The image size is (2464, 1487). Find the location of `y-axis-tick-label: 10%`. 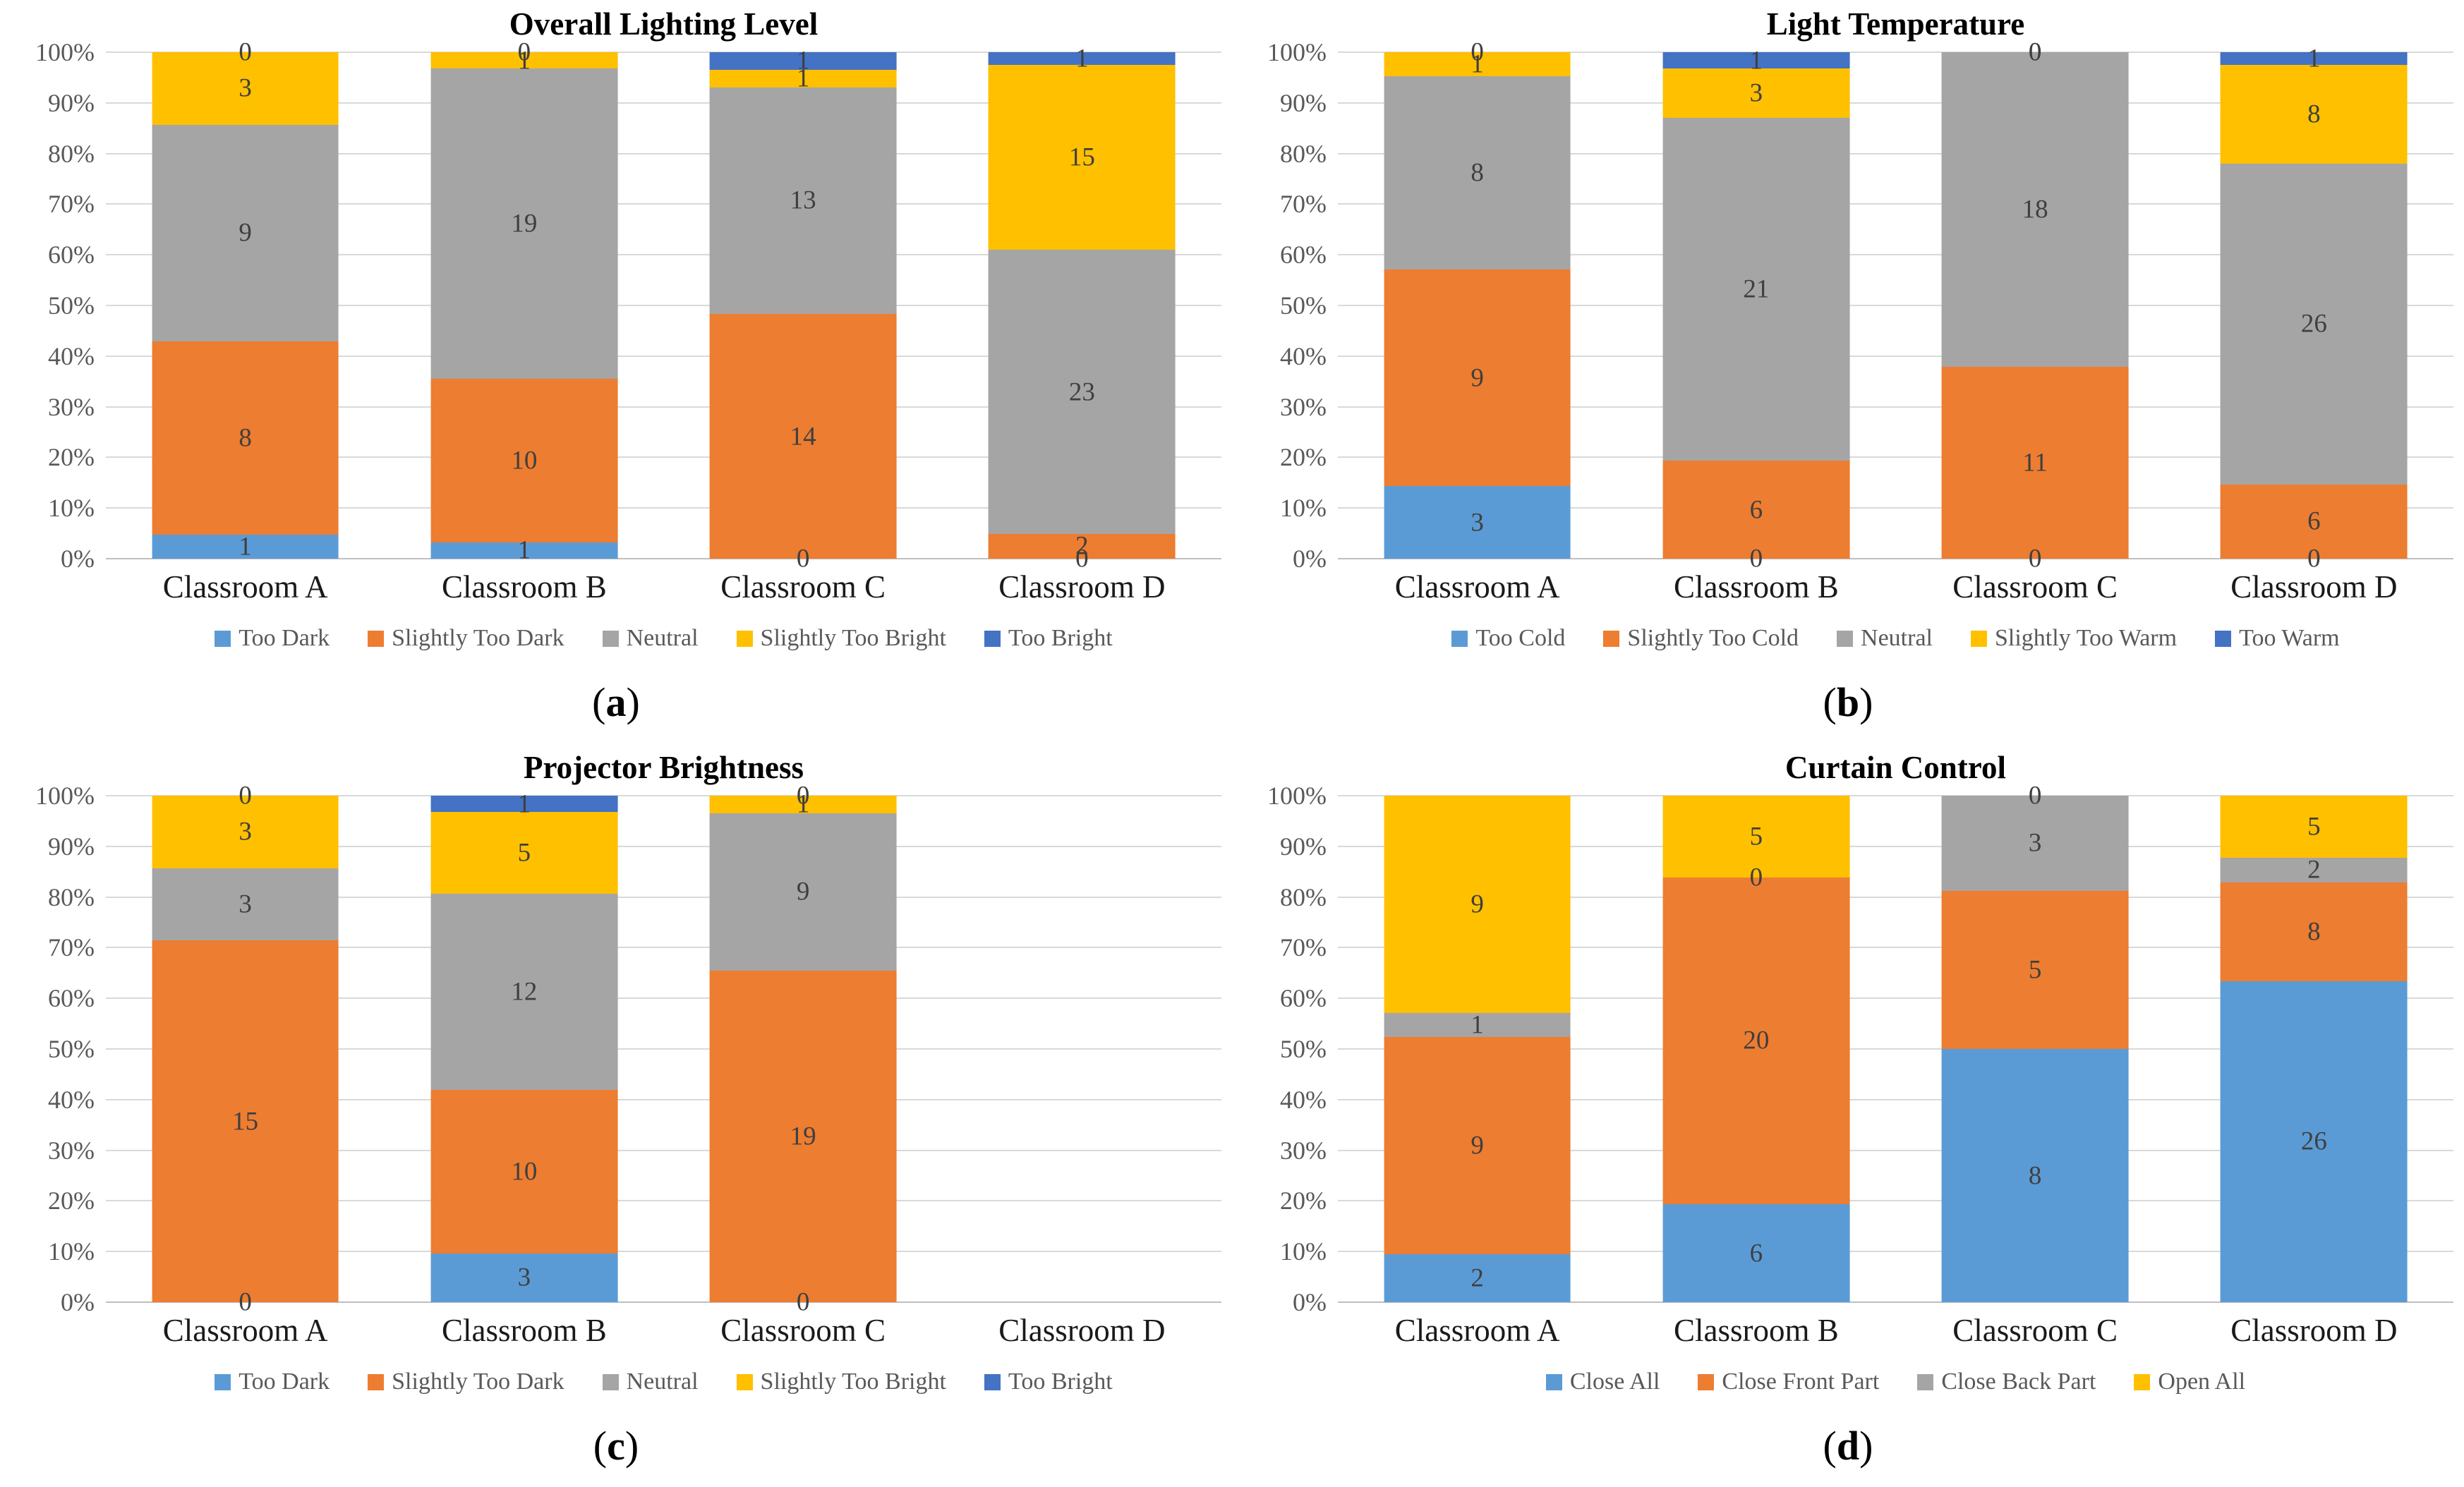

y-axis-tick-label: 10% is located at coordinates (1303, 508).